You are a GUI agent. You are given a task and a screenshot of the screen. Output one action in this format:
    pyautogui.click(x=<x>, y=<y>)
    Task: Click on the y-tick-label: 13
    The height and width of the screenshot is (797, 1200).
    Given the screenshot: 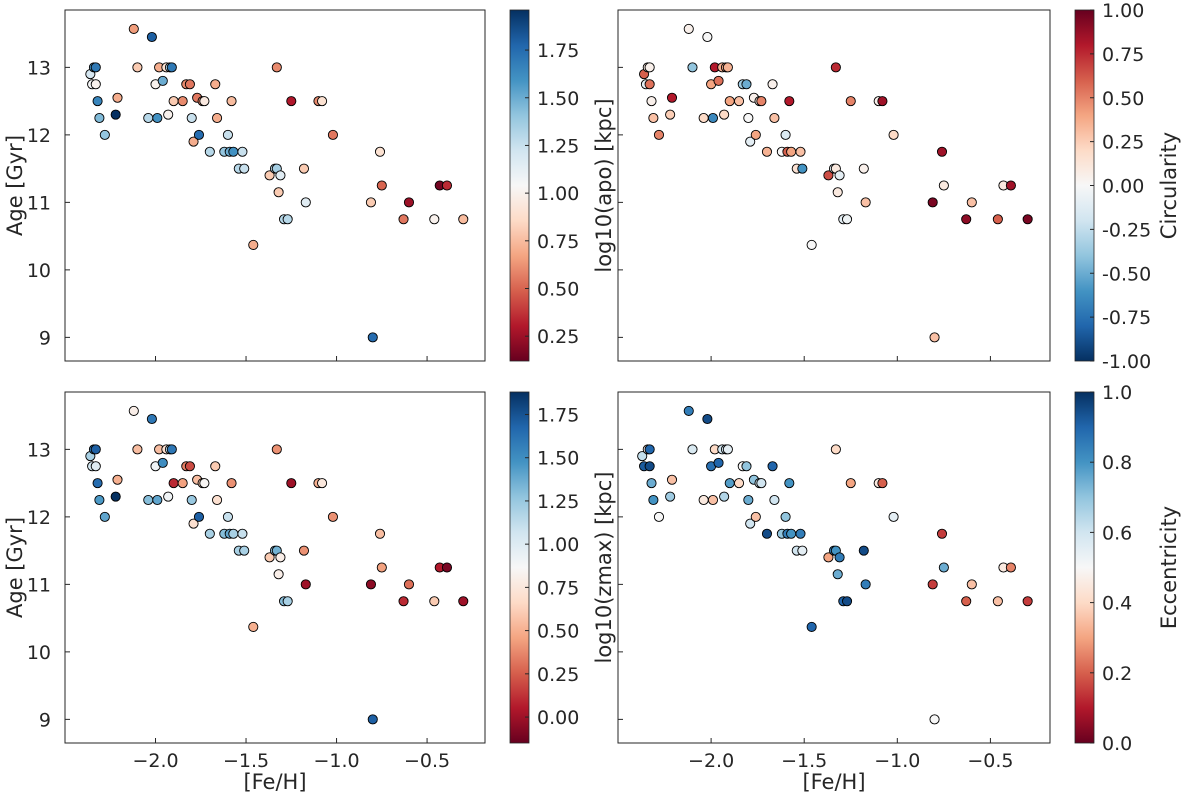 What is the action you would take?
    pyautogui.click(x=39, y=450)
    